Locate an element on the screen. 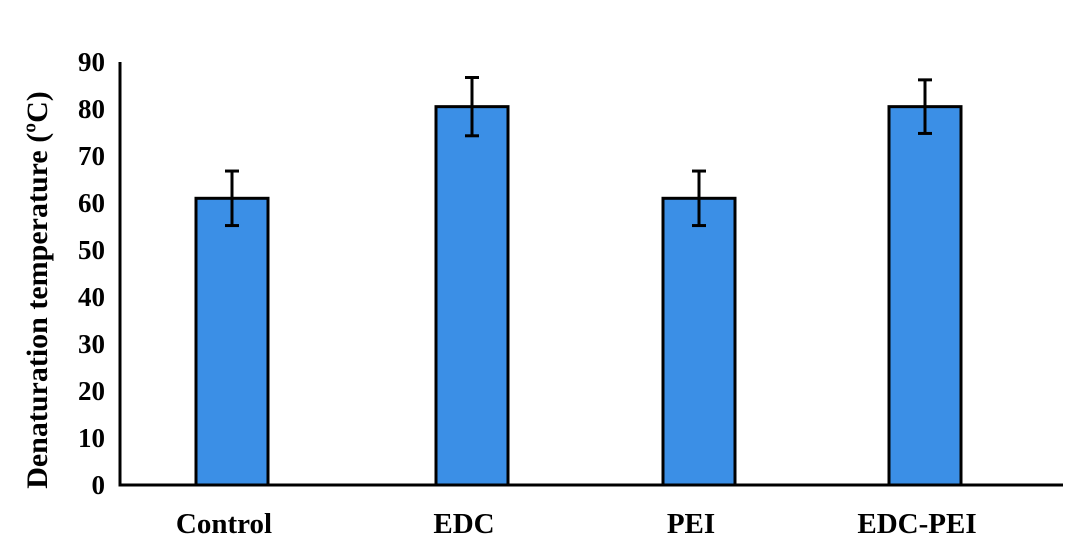 This screenshot has width=1087, height=555. bar-edc is located at coordinates (472, 296).